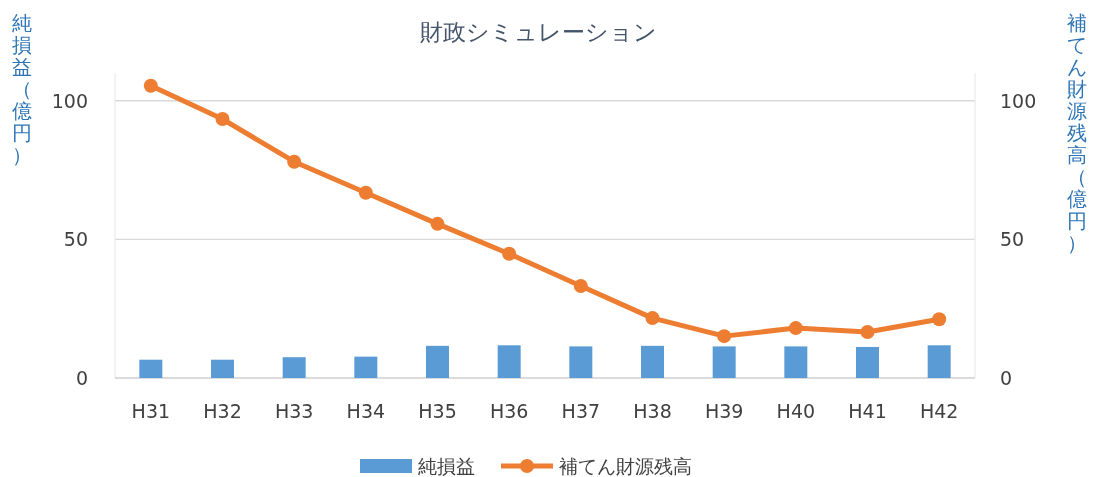 Image resolution: width=1093 pixels, height=477 pixels. I want to click on x-tick-label: H39, so click(724, 411).